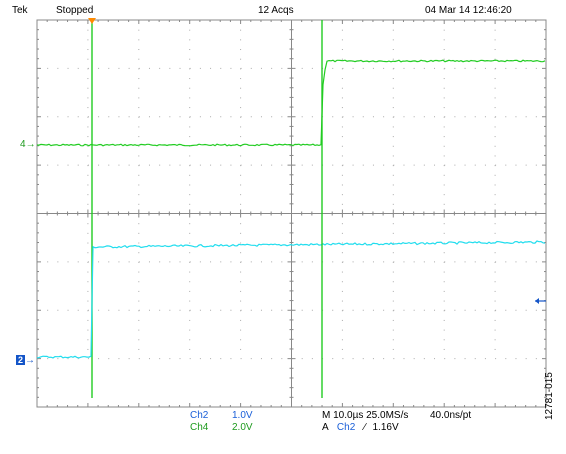 This screenshot has height=454, width=566. I want to click on ch2-label: Ch2, so click(199, 415).